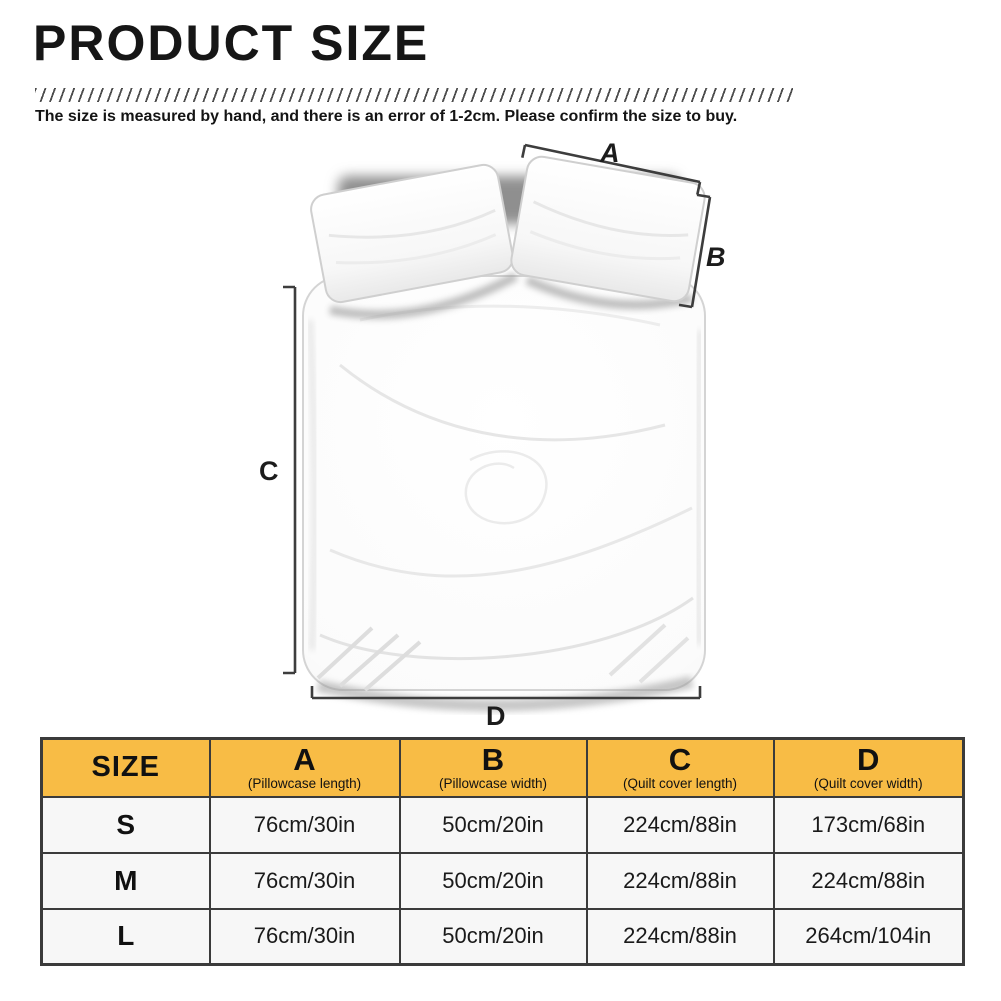 This screenshot has height=1001, width=1001. Describe the element at coordinates (424, 296) in the screenshot. I see `pillow-shadow-left` at that location.